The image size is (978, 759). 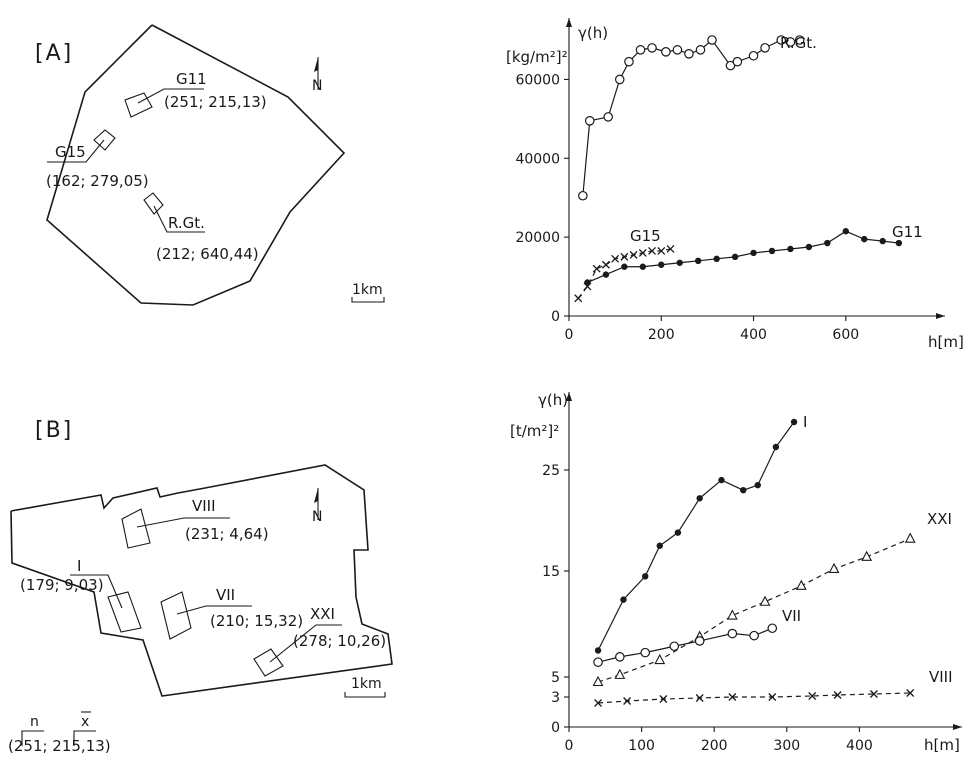 What do you see at coordinates (138, 105) in the screenshot?
I see `area-g11` at bounding box center [138, 105].